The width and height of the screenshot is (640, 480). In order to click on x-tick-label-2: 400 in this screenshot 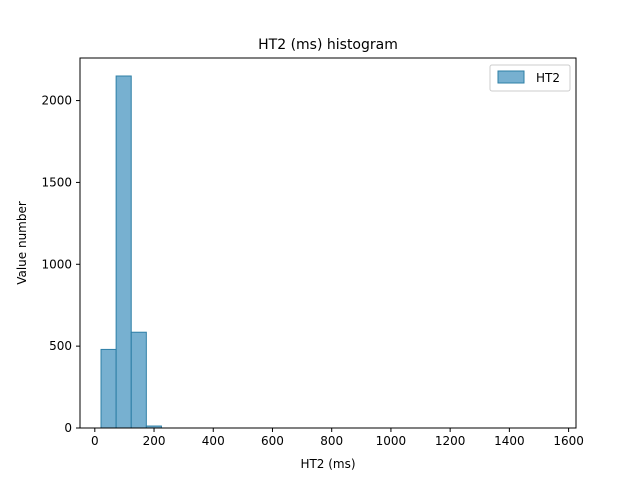, I will do `click(213, 441)`.